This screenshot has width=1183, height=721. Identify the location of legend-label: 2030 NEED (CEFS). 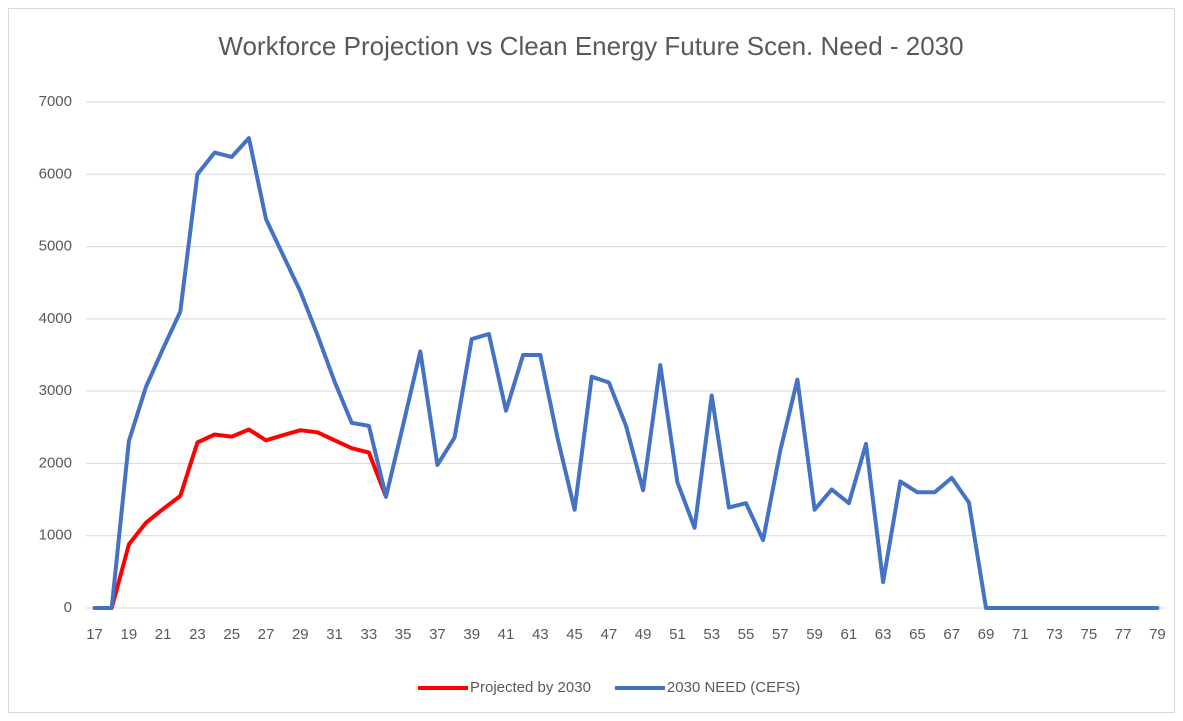
(733, 687).